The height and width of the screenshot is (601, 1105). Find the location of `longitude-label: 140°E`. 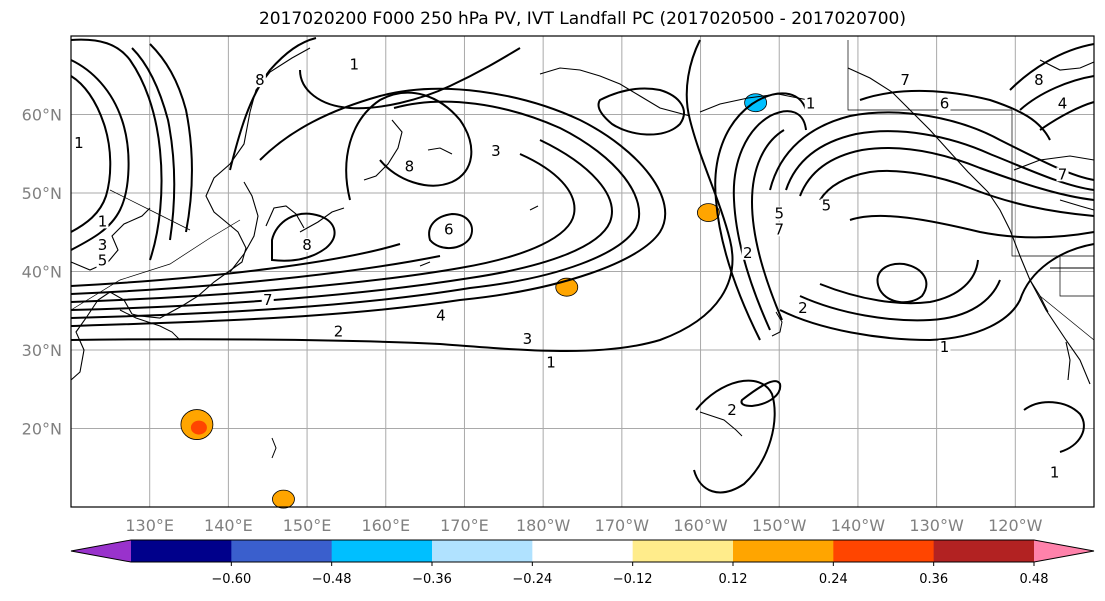

longitude-label: 140°E is located at coordinates (228, 525).